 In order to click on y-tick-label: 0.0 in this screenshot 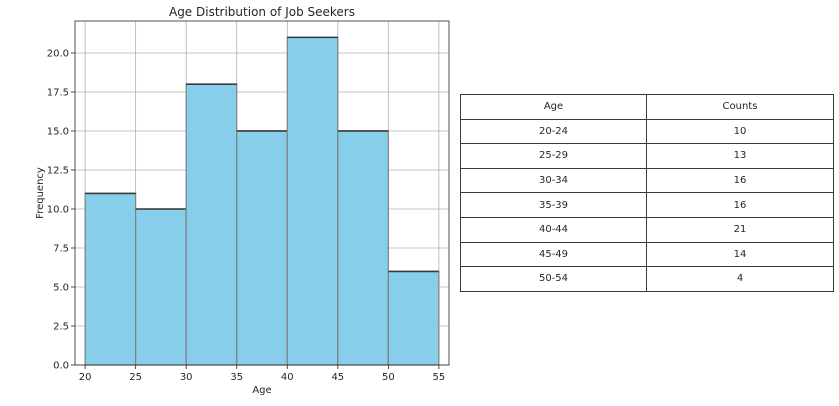, I will do `click(61, 366)`.